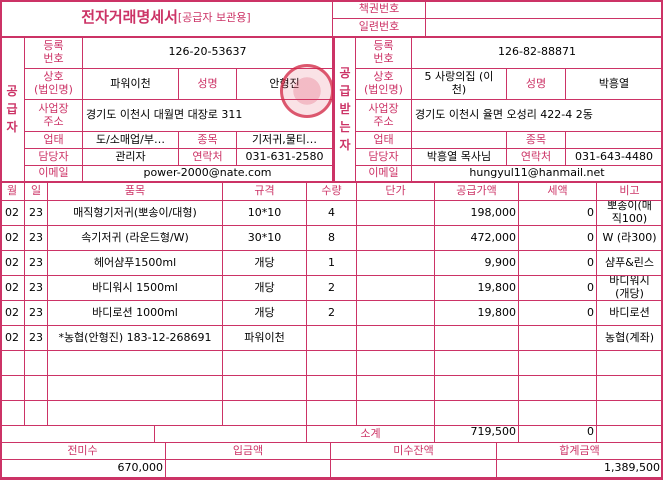  I want to click on title-main: 전자거래명세서, so click(129, 17).